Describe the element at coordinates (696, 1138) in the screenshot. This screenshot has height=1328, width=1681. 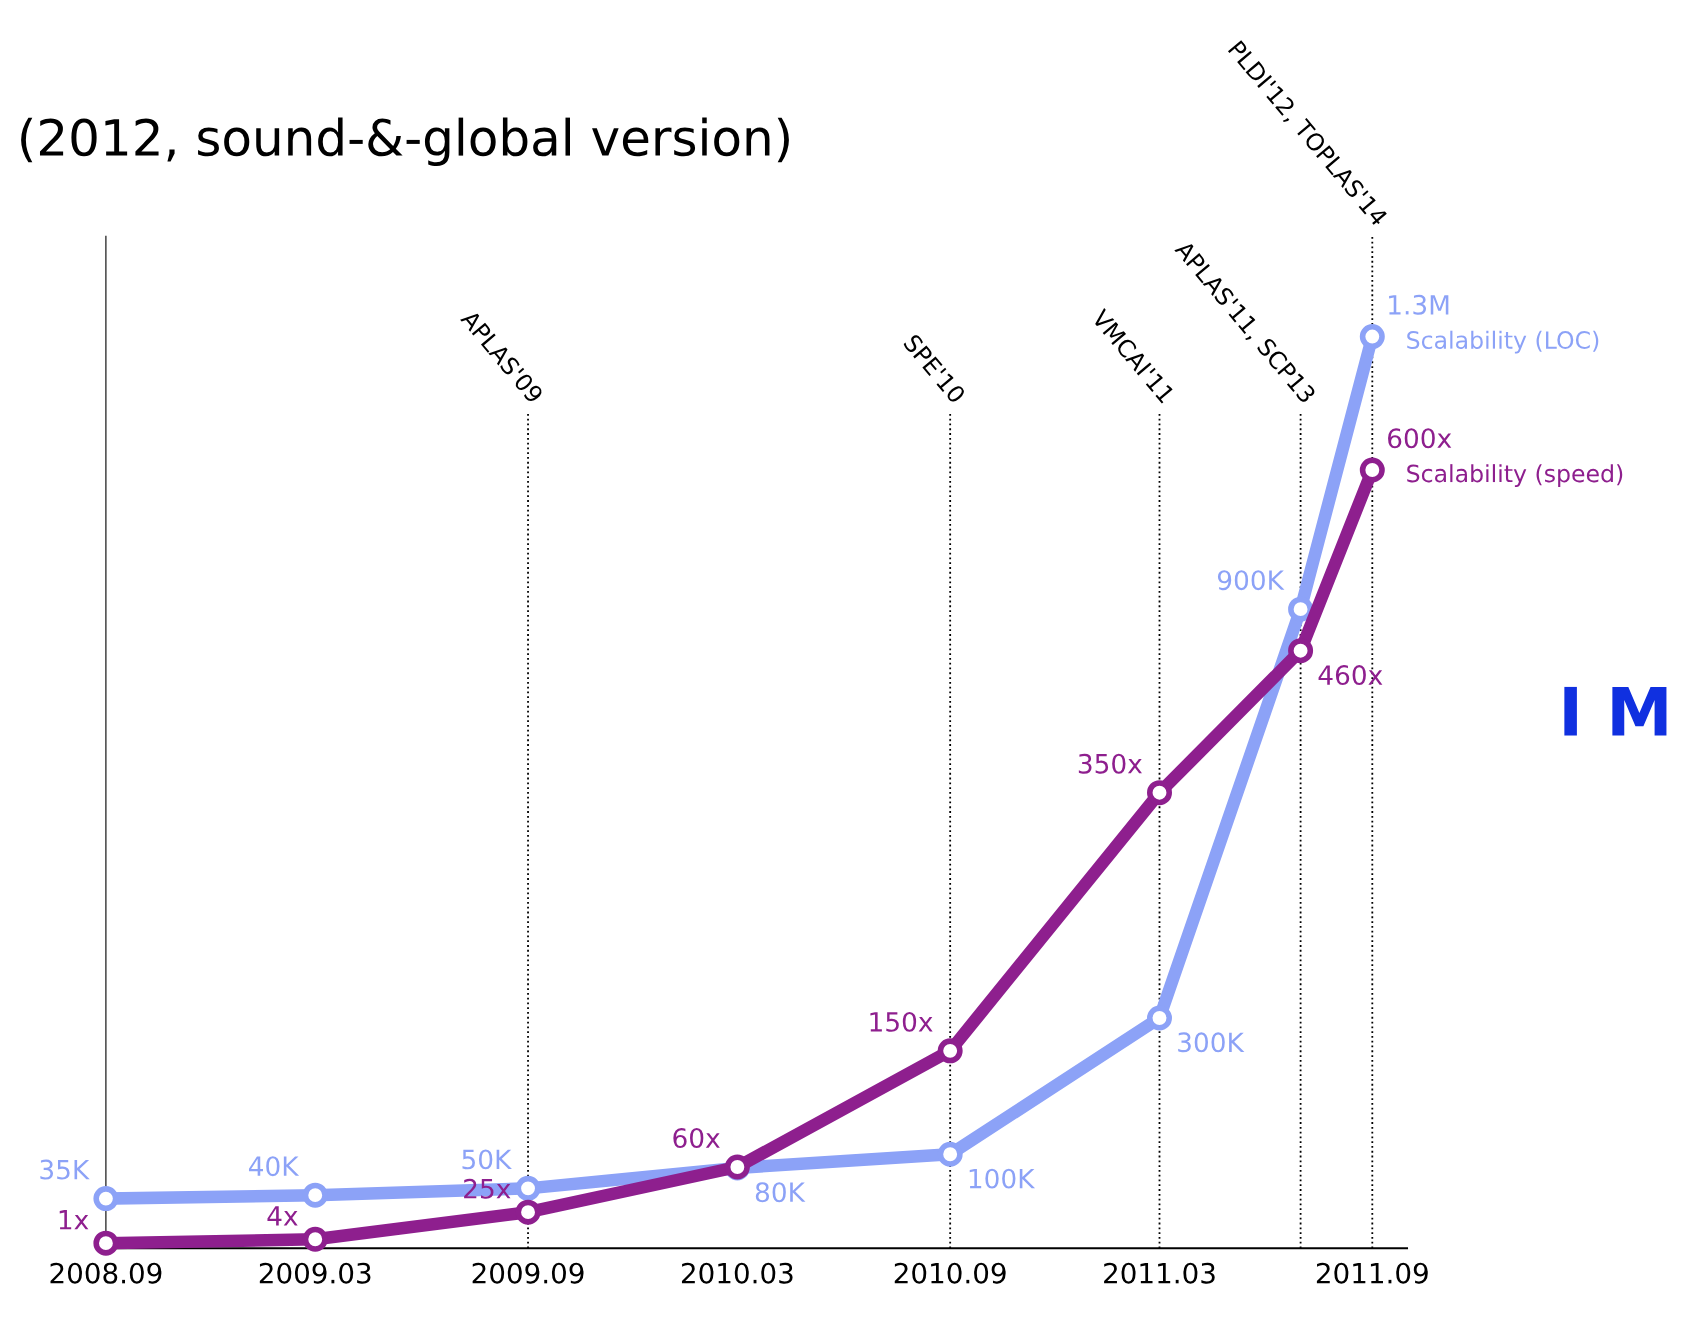
I see `data-label: 60x` at that location.